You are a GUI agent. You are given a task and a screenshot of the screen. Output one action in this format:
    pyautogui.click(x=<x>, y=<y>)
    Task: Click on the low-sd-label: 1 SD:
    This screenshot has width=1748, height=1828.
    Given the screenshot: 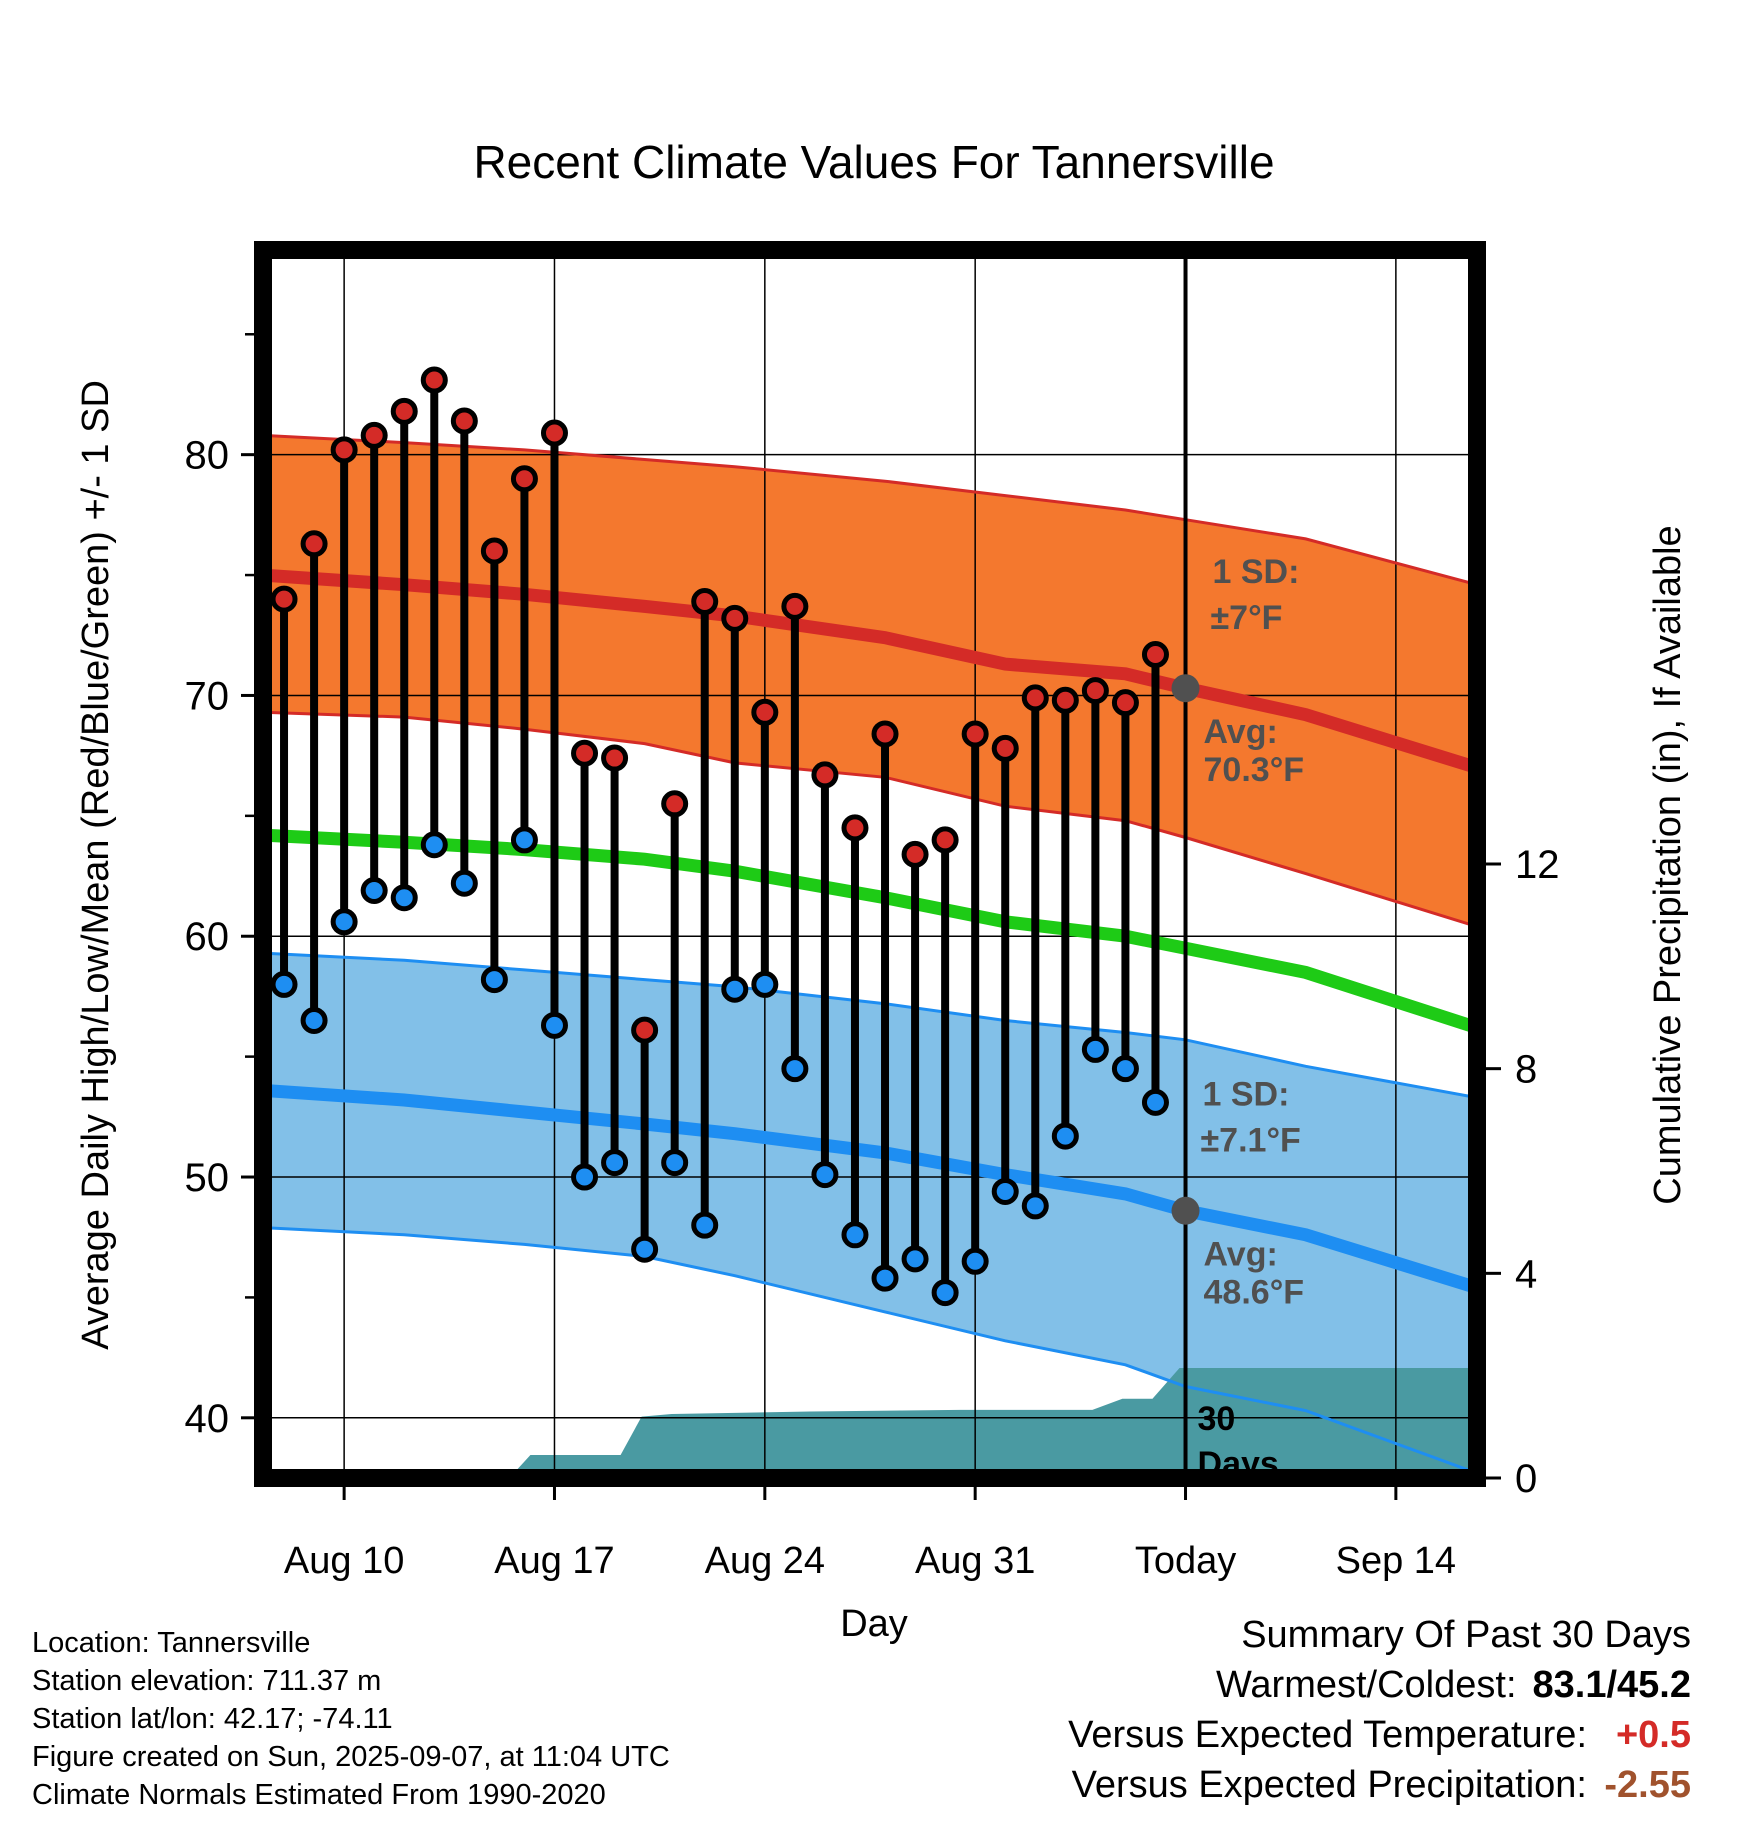 What is the action you would take?
    pyautogui.click(x=1246, y=1095)
    